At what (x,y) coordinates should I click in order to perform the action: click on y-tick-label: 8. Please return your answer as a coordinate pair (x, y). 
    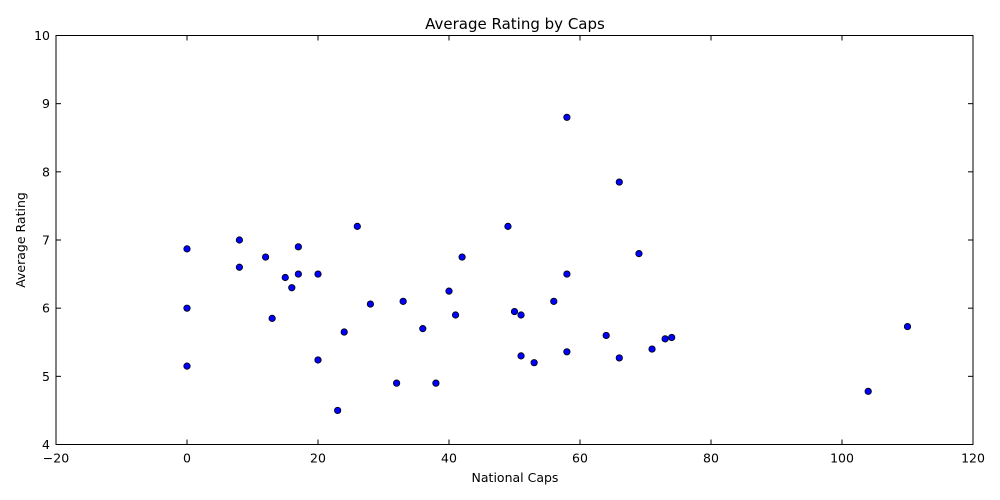
    Looking at the image, I should click on (46, 171).